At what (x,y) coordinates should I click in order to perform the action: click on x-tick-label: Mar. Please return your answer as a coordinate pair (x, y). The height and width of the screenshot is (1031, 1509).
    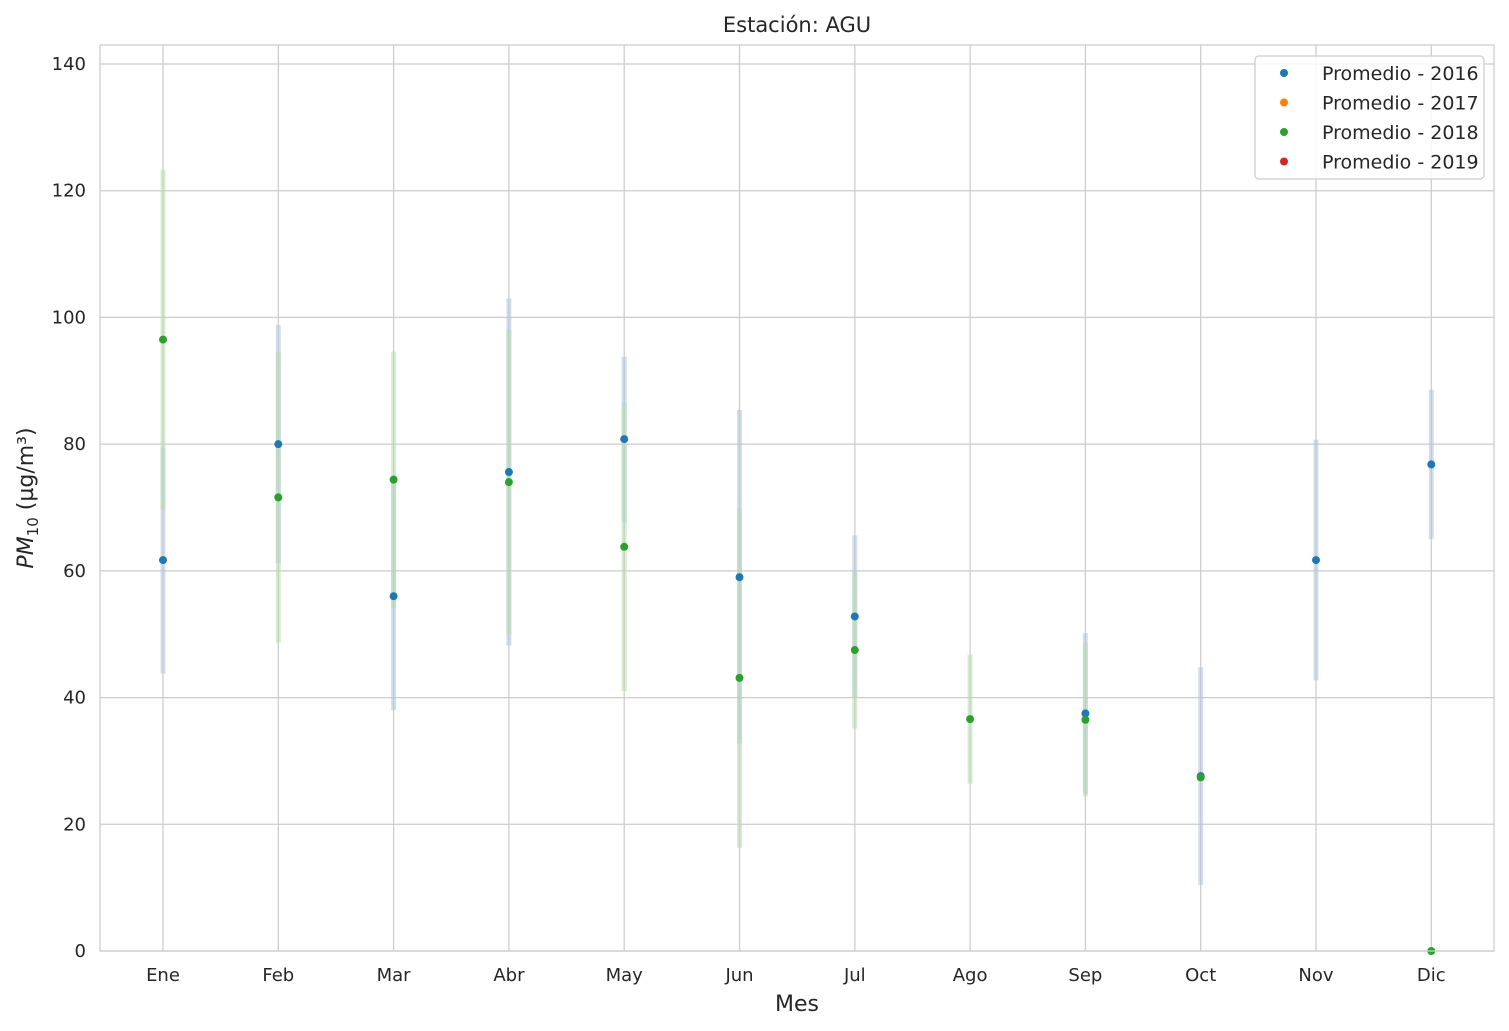
    Looking at the image, I should click on (394, 975).